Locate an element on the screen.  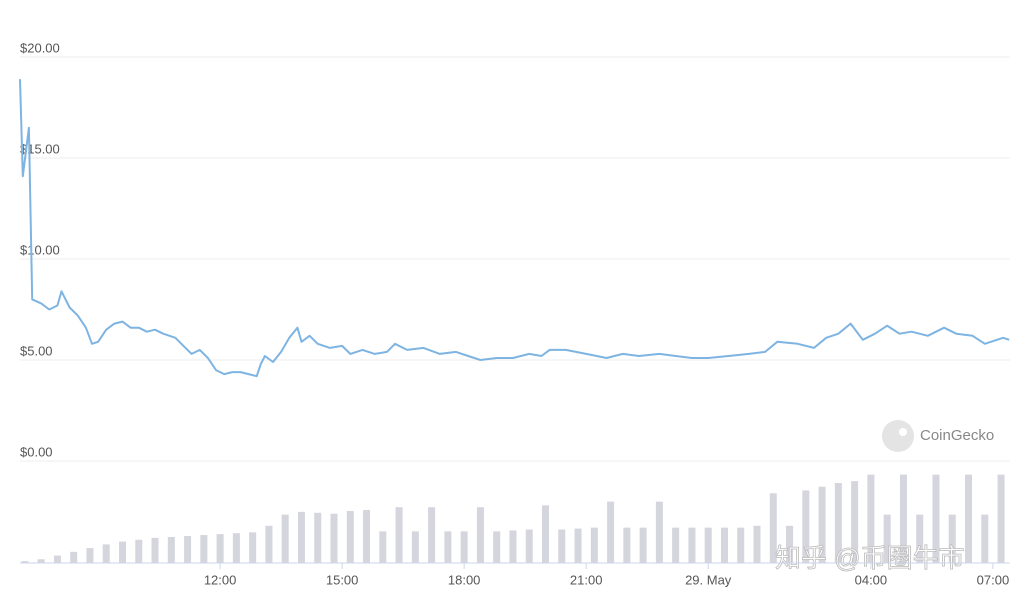
watermark: CoinGecko is located at coordinates (957, 435).